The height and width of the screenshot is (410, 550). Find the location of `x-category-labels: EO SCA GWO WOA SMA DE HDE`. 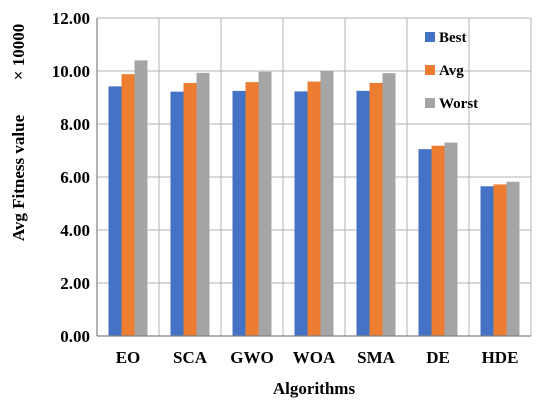

x-category-labels: EO SCA GWO WOA SMA DE HDE is located at coordinates (317, 357).